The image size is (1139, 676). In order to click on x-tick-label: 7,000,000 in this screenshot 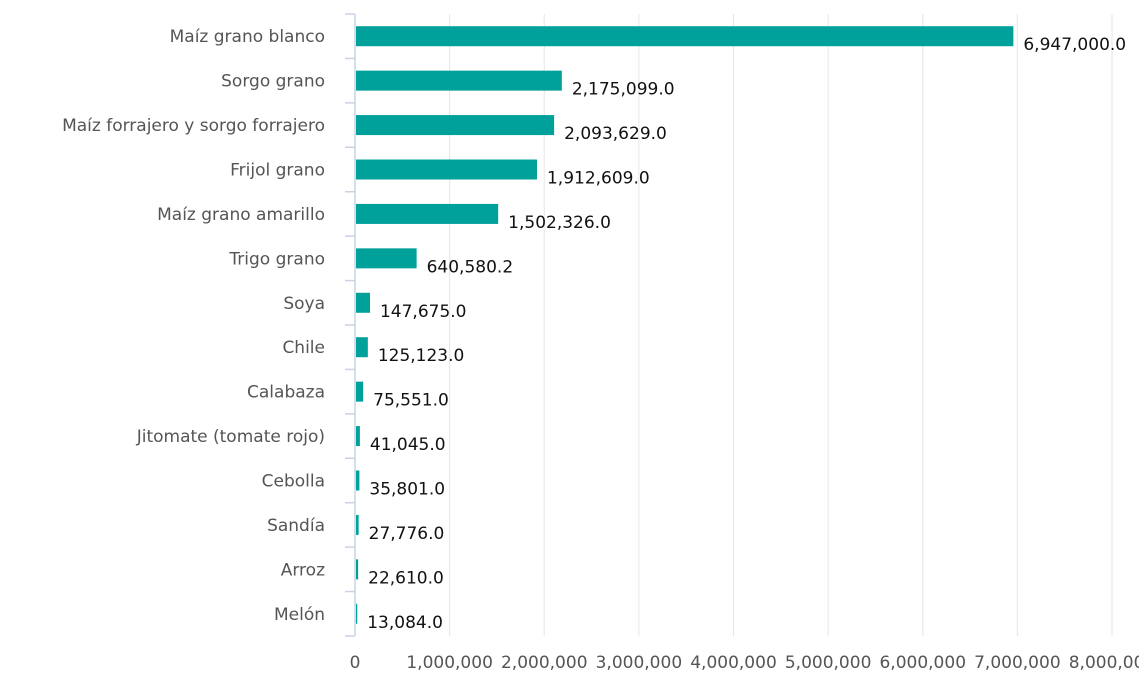, I will do `click(1017, 663)`.